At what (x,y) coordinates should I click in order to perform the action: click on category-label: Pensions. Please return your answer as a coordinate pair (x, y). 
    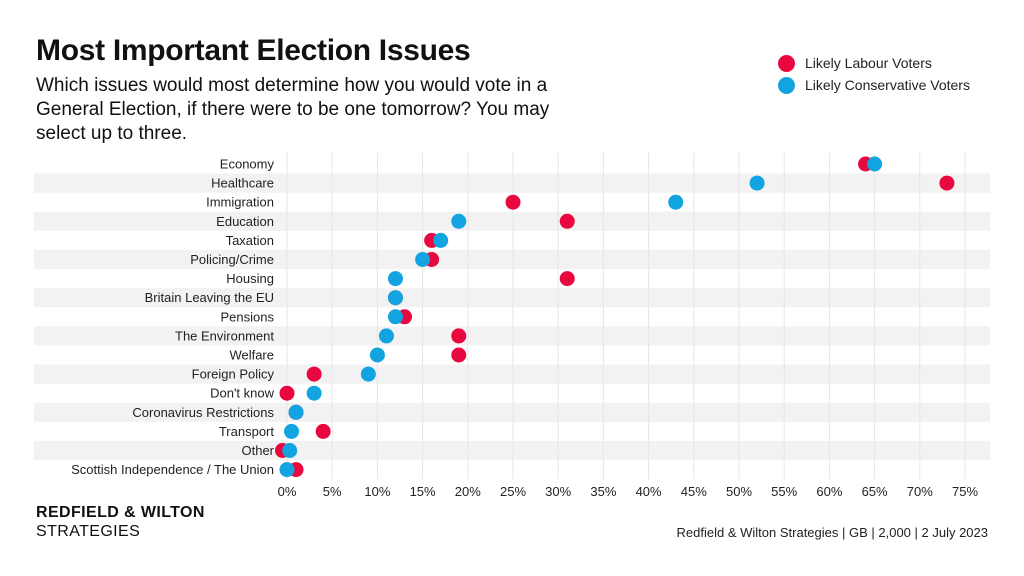
    Looking at the image, I should click on (248, 316).